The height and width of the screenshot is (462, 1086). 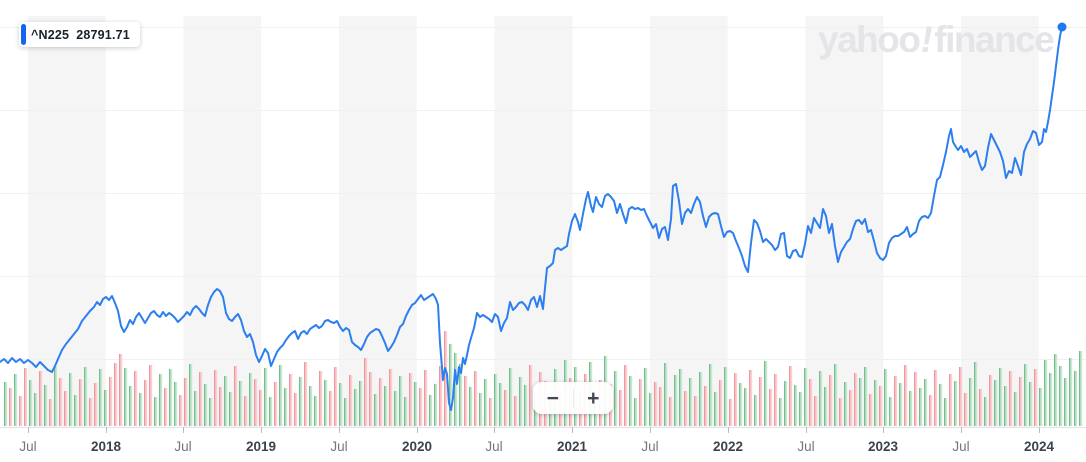 I want to click on last-price-dot, so click(x=1062, y=27).